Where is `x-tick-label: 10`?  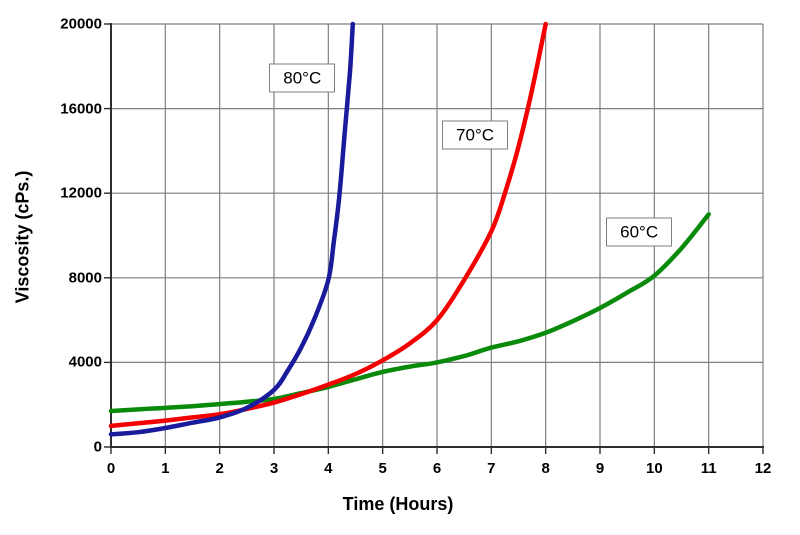
x-tick-label: 10 is located at coordinates (654, 468).